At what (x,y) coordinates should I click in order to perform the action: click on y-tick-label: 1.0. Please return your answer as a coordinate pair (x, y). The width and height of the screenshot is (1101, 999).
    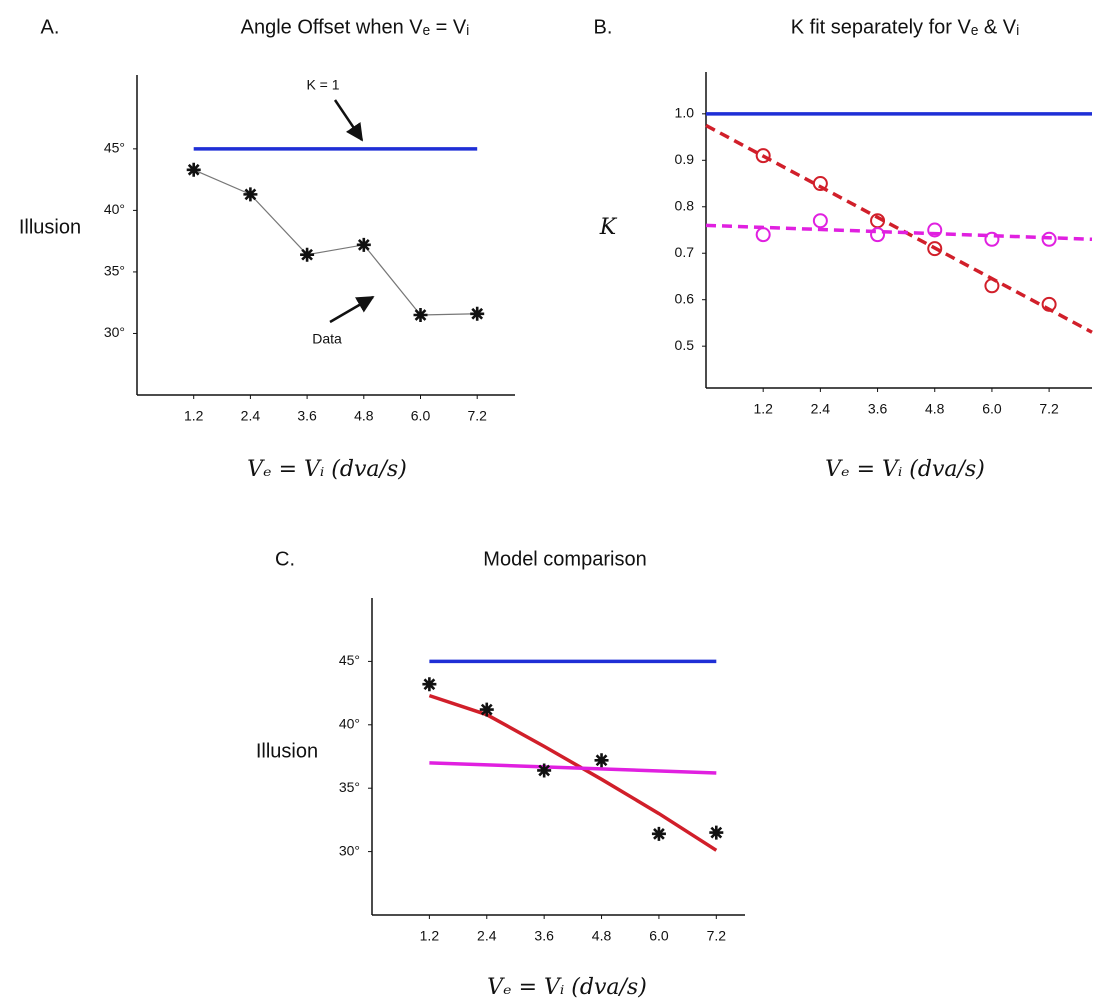
    Looking at the image, I should click on (685, 113).